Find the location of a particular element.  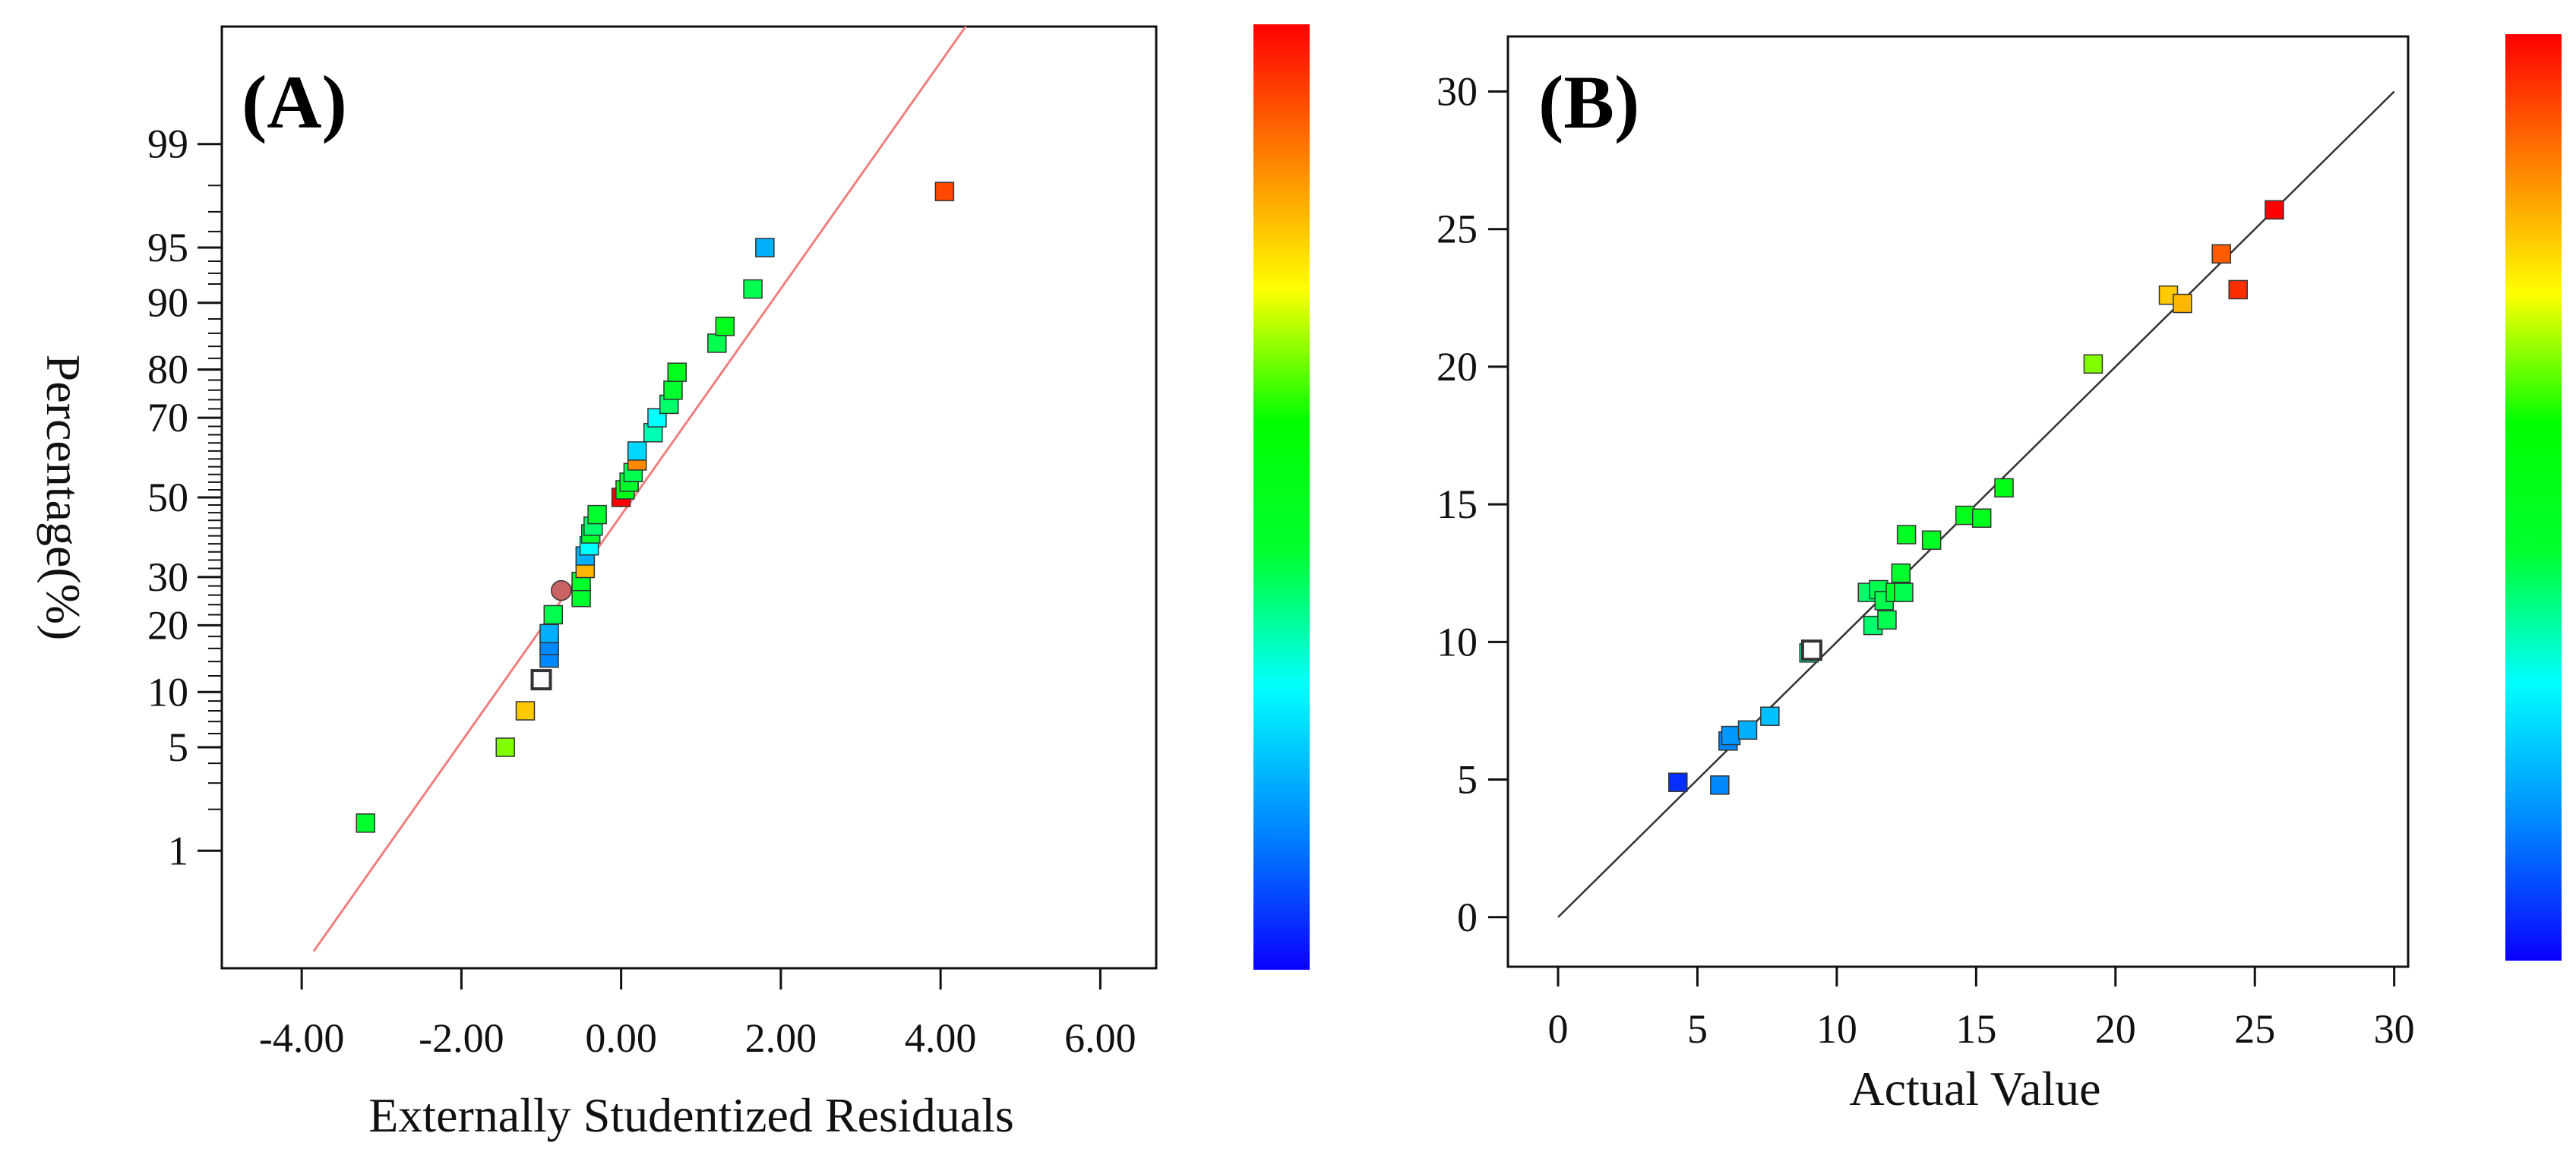

y-tick-label-a: 95 is located at coordinates (167, 247).